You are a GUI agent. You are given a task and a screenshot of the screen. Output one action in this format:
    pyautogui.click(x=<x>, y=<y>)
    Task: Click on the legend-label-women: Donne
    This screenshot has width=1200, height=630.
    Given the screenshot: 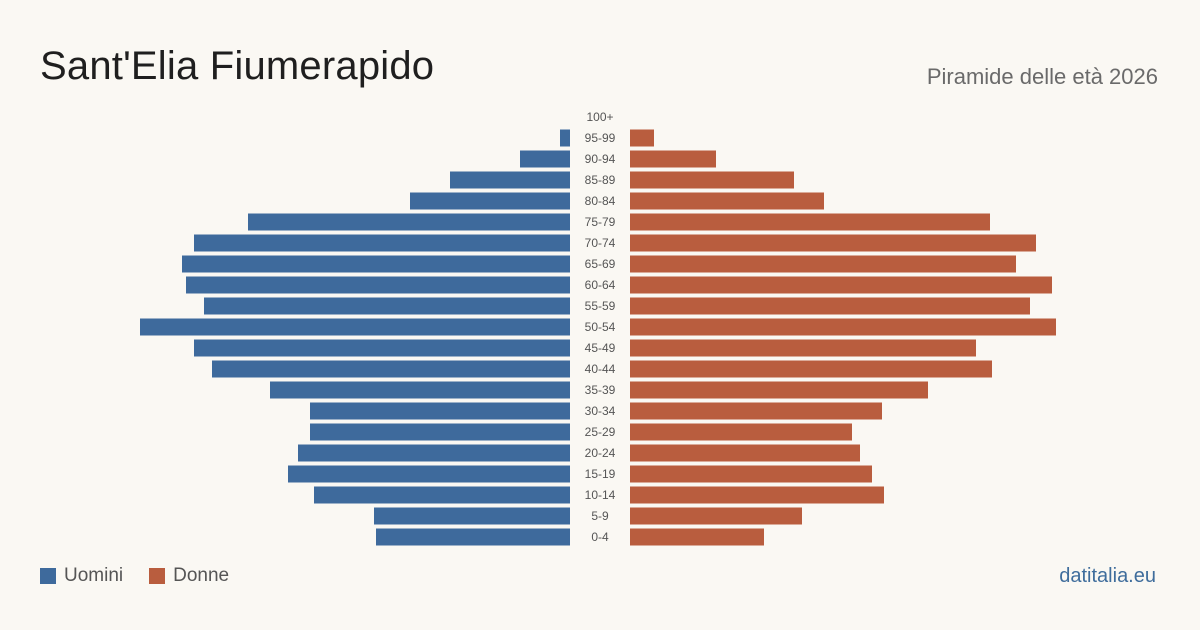 What is the action you would take?
    pyautogui.click(x=201, y=575)
    